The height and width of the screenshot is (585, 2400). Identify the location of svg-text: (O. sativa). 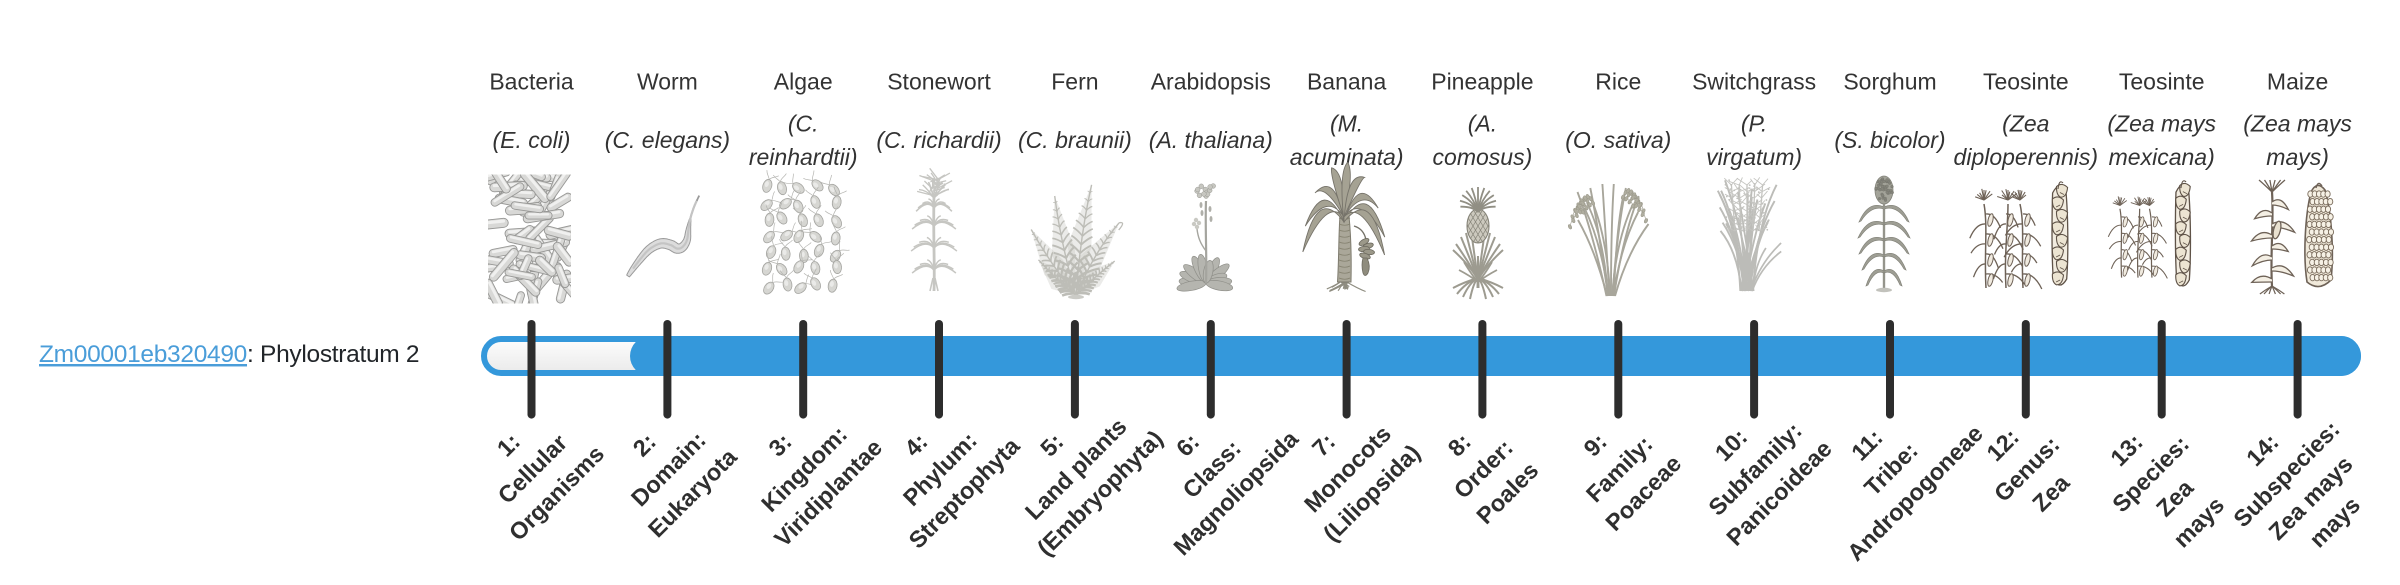
(1618, 140).